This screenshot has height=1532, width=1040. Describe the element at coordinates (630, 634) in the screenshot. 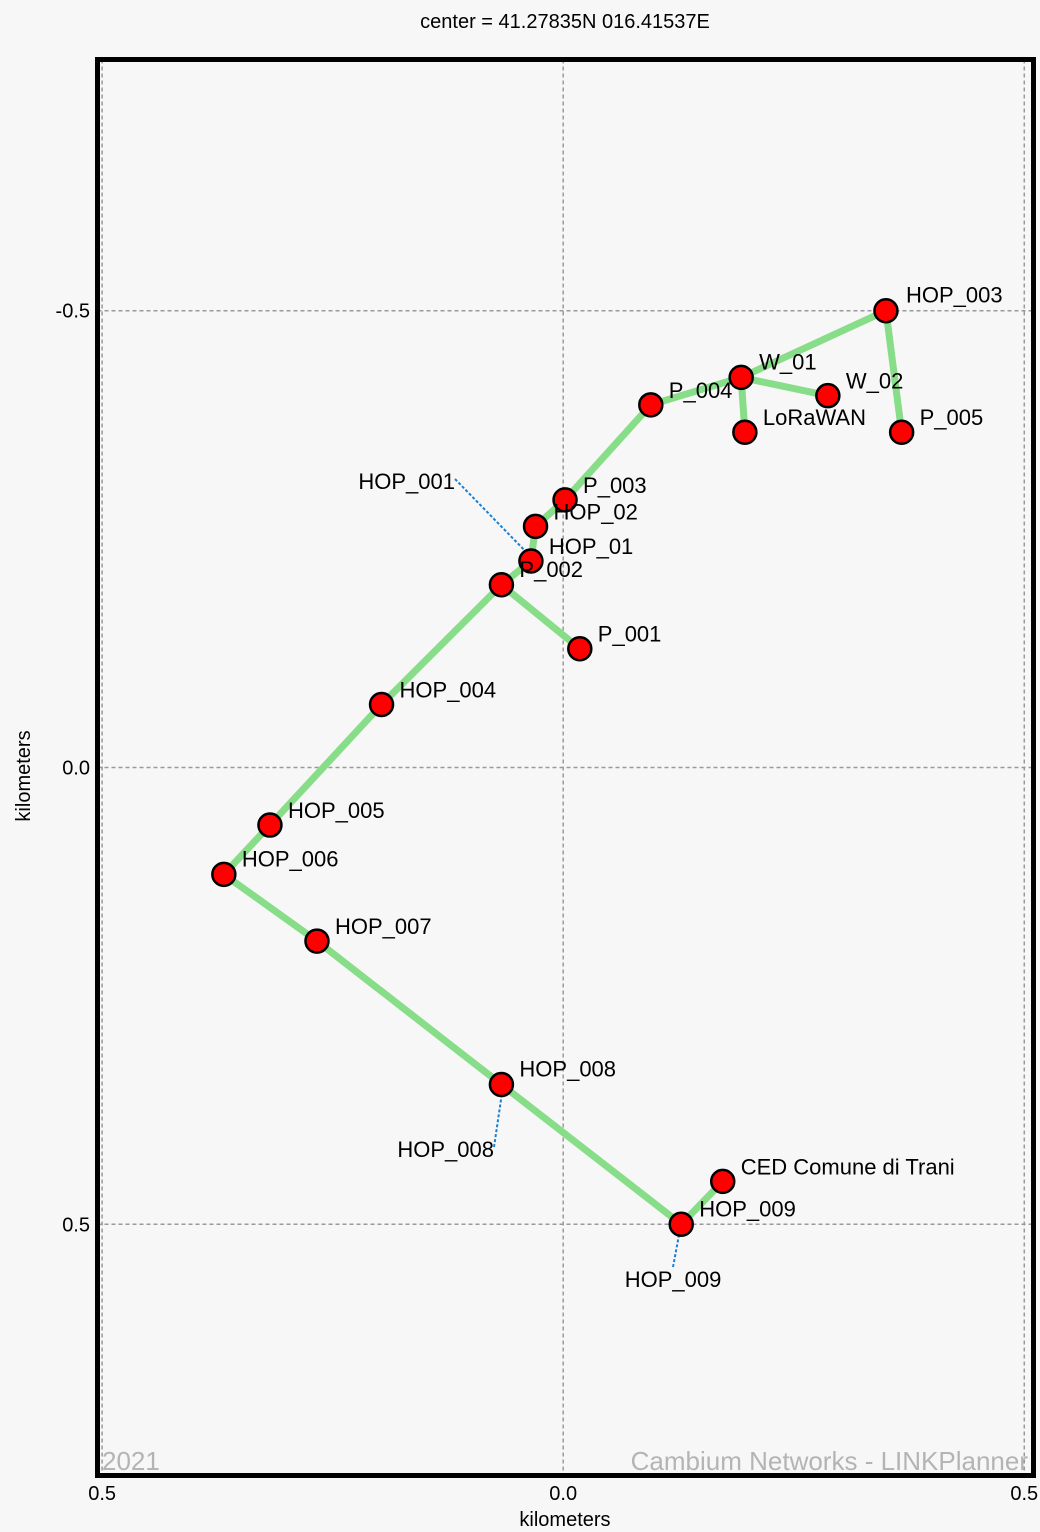

I see `node-label-P_001: P_001` at that location.